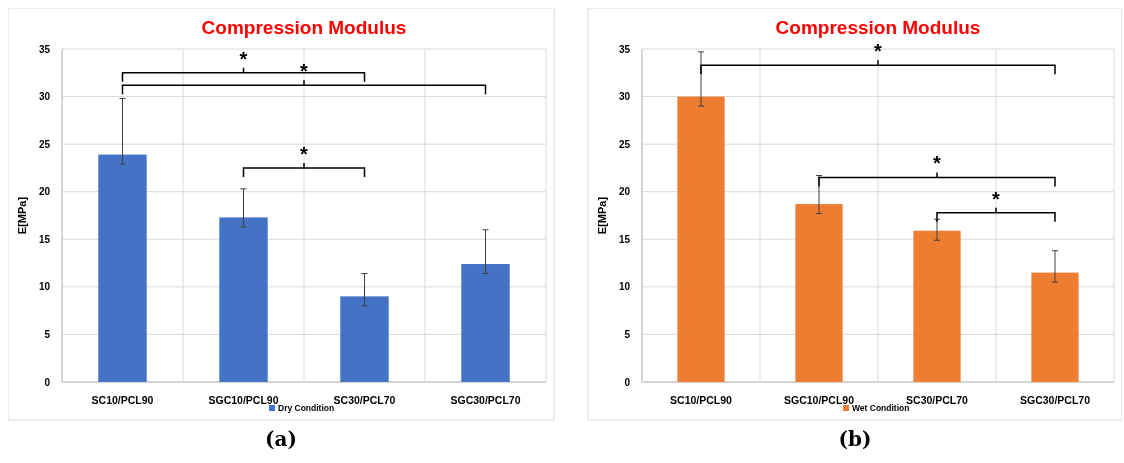 The image size is (1124, 463). I want to click on text: (b), so click(855, 439).